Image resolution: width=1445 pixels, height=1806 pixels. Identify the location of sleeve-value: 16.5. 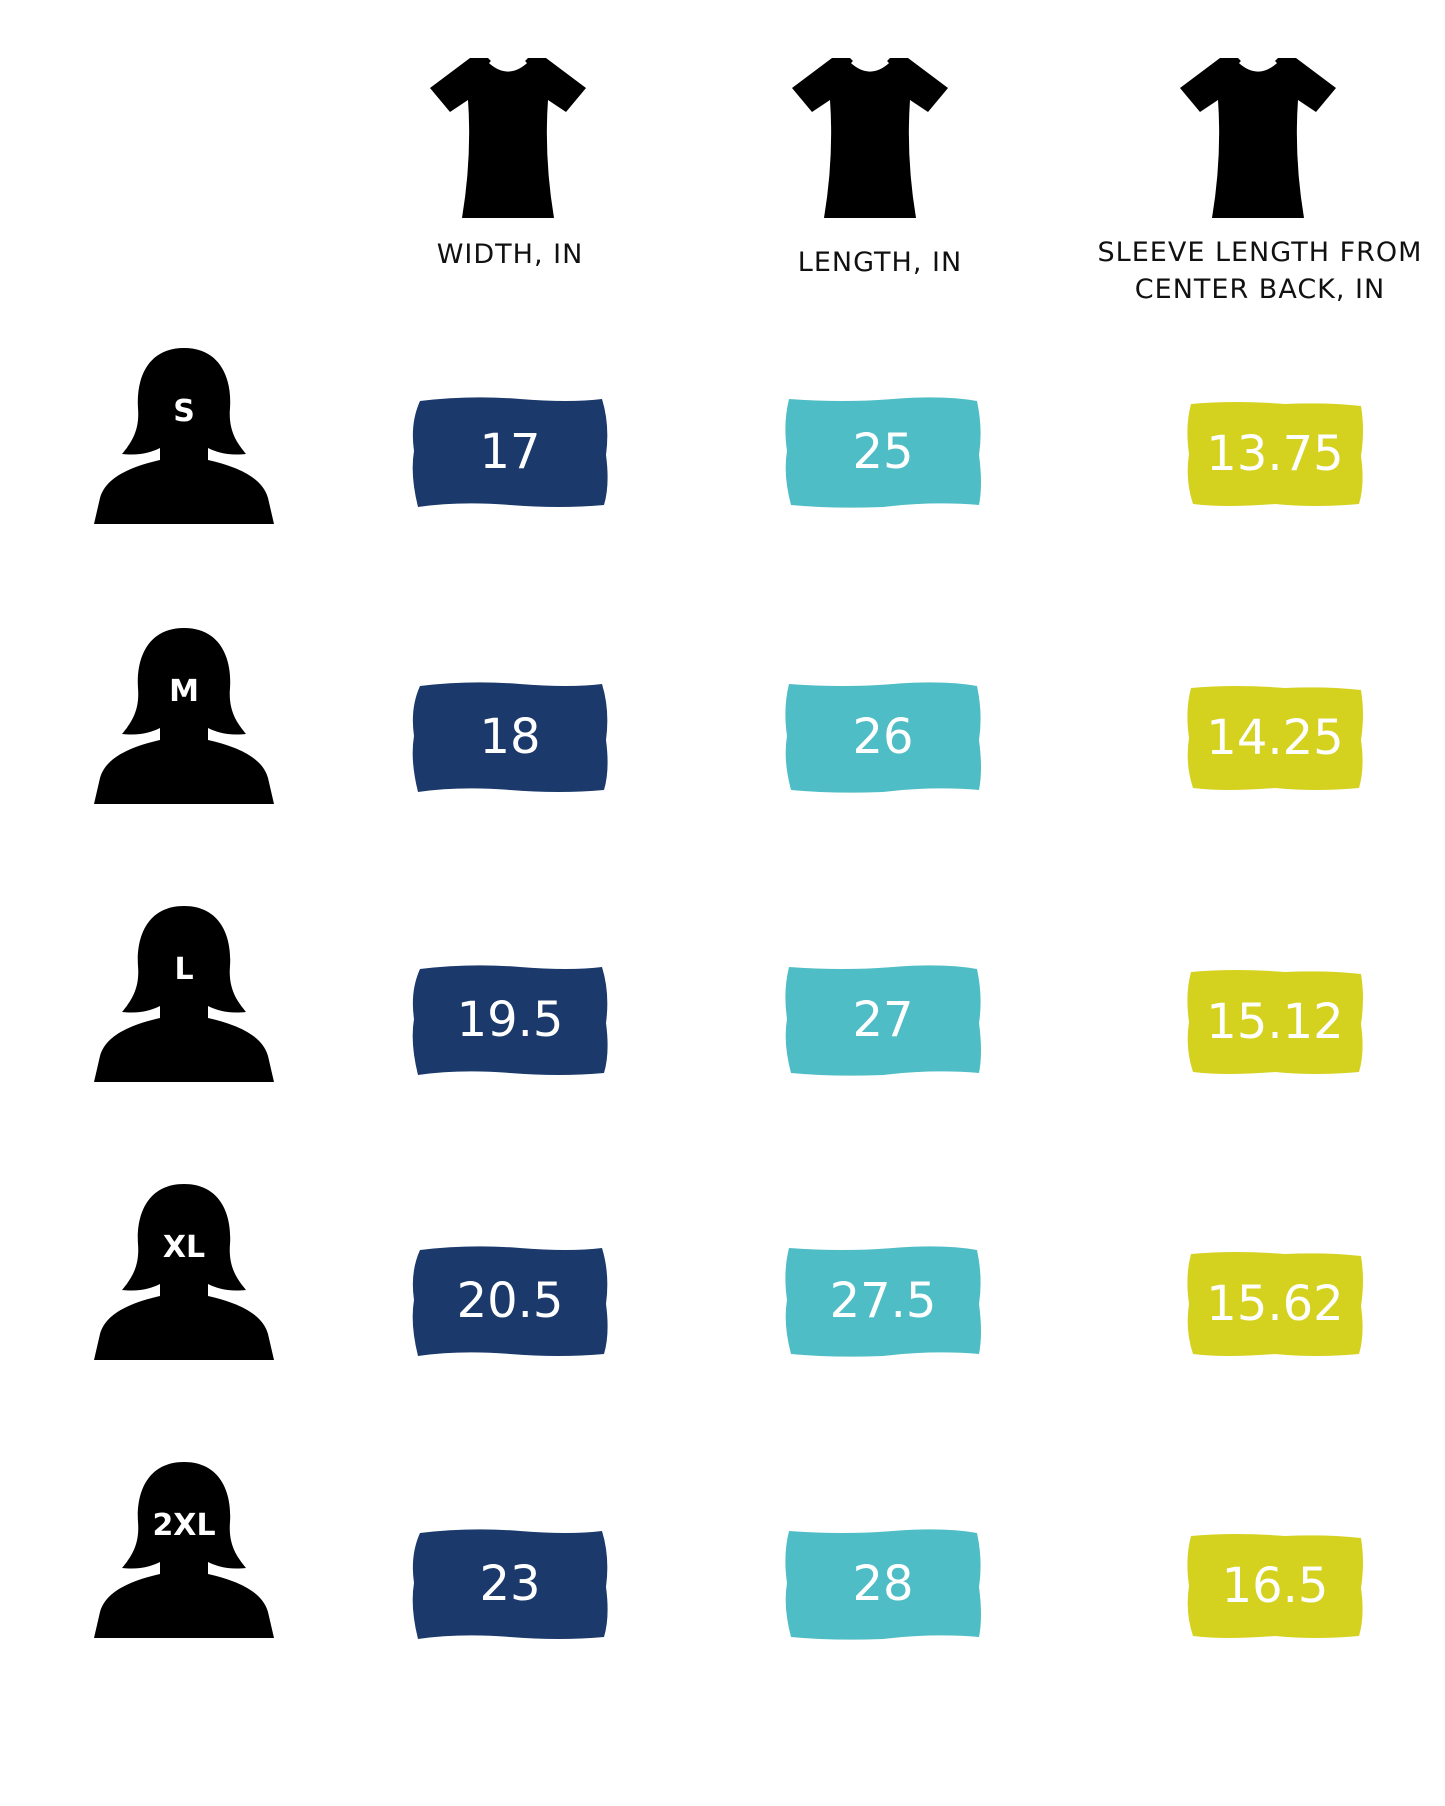
(1275, 1586).